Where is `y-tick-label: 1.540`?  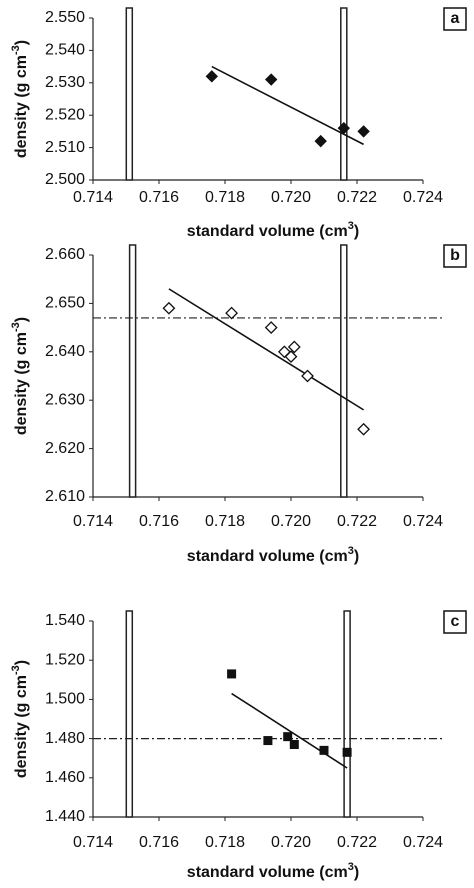 y-tick-label: 1.540 is located at coordinates (65, 620).